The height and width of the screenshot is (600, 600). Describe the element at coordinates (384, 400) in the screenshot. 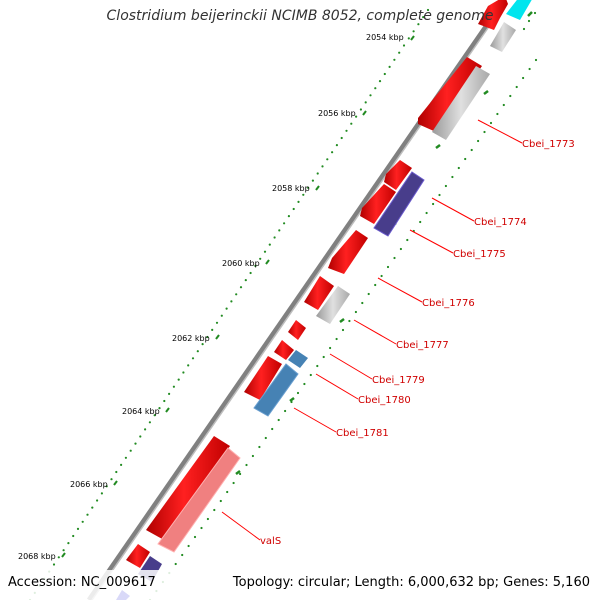

I see `gene-label: Cbei_1780` at that location.